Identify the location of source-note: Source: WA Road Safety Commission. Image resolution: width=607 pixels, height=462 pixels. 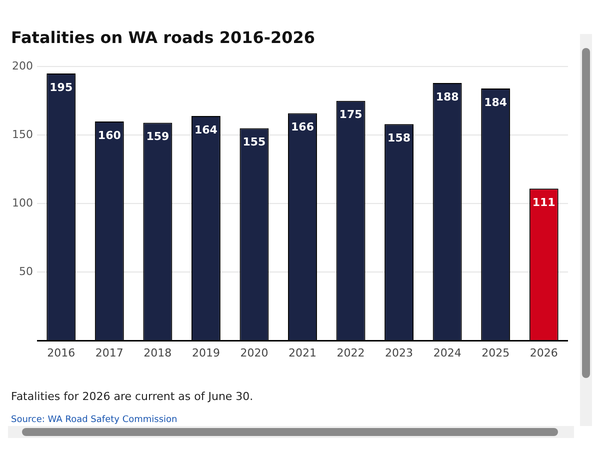
(94, 420).